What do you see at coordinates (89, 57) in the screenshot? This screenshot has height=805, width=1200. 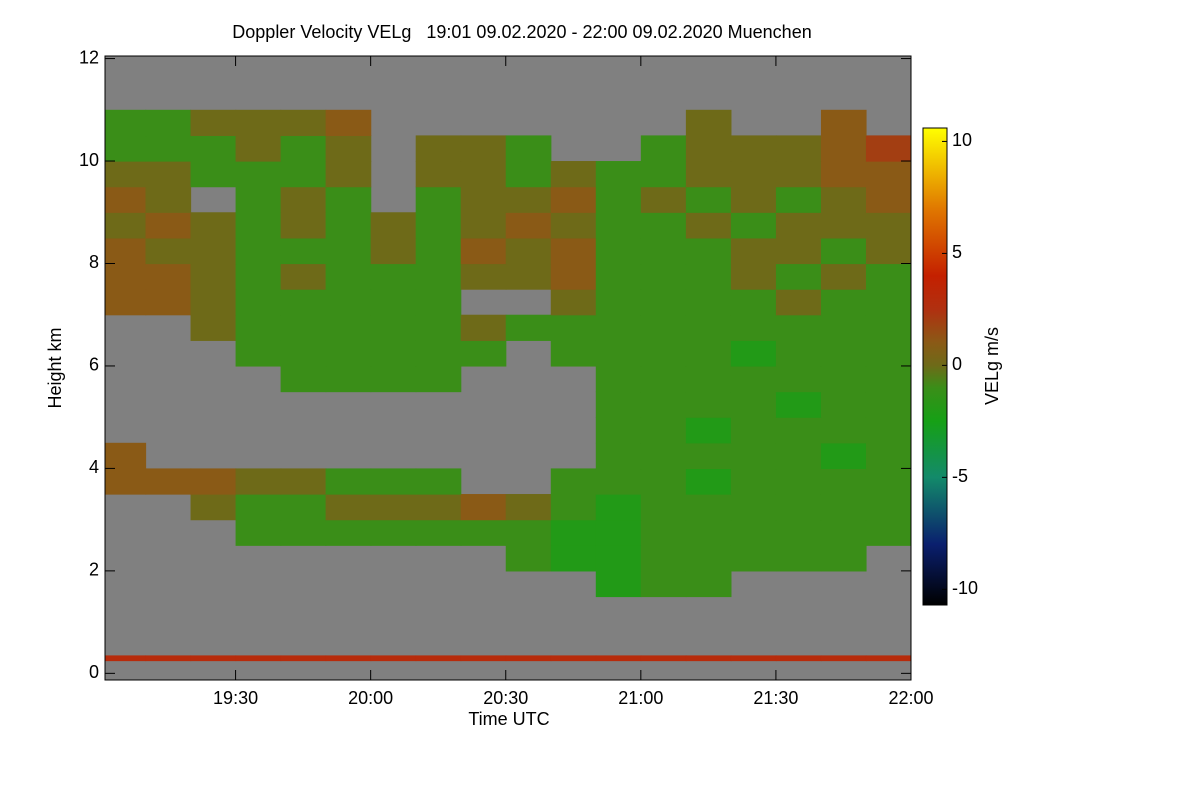 I see `y-tick-label: 12` at bounding box center [89, 57].